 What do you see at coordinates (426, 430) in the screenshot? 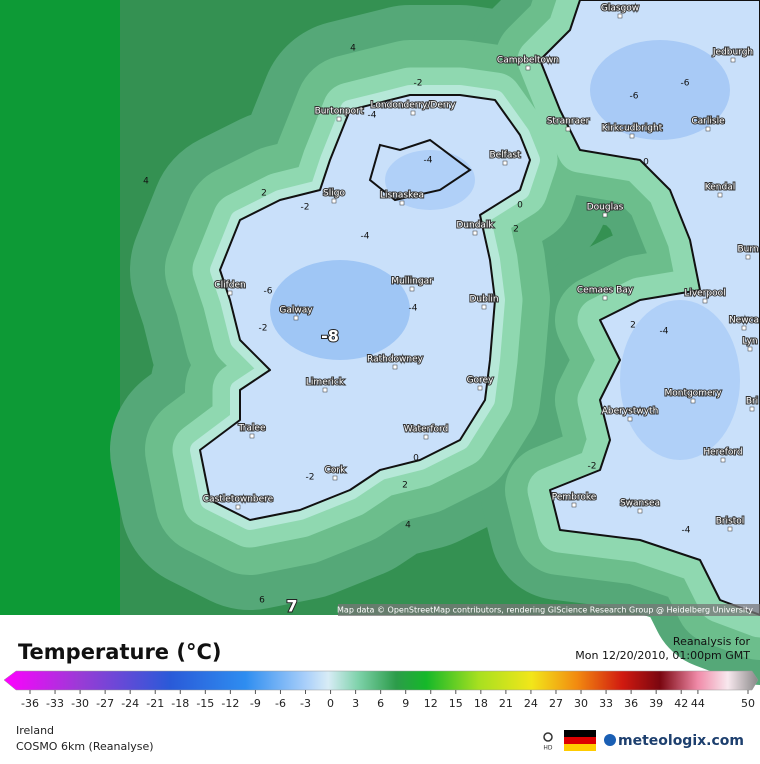
I see `city-label: Waterford` at bounding box center [426, 430].